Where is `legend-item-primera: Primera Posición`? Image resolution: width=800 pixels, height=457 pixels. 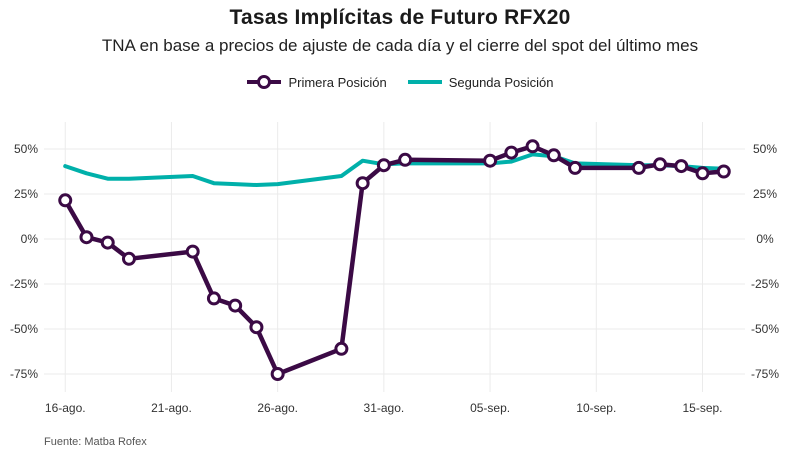
legend-item-primera: Primera Posición is located at coordinates (316, 82).